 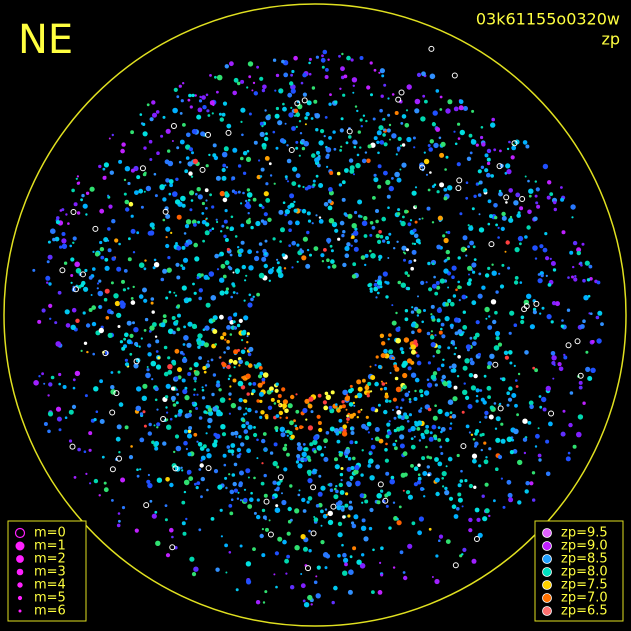 I want to click on zp-label: zp=9.5, so click(x=584, y=533).